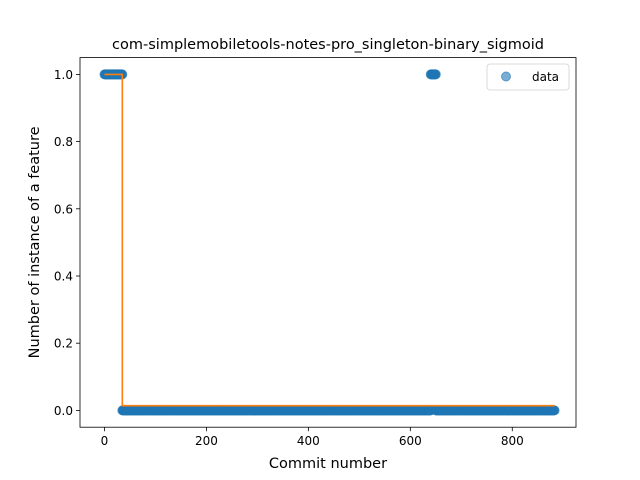 The image size is (640, 480). What do you see at coordinates (63, 209) in the screenshot?
I see `y-tick-label: 0.6` at bounding box center [63, 209].